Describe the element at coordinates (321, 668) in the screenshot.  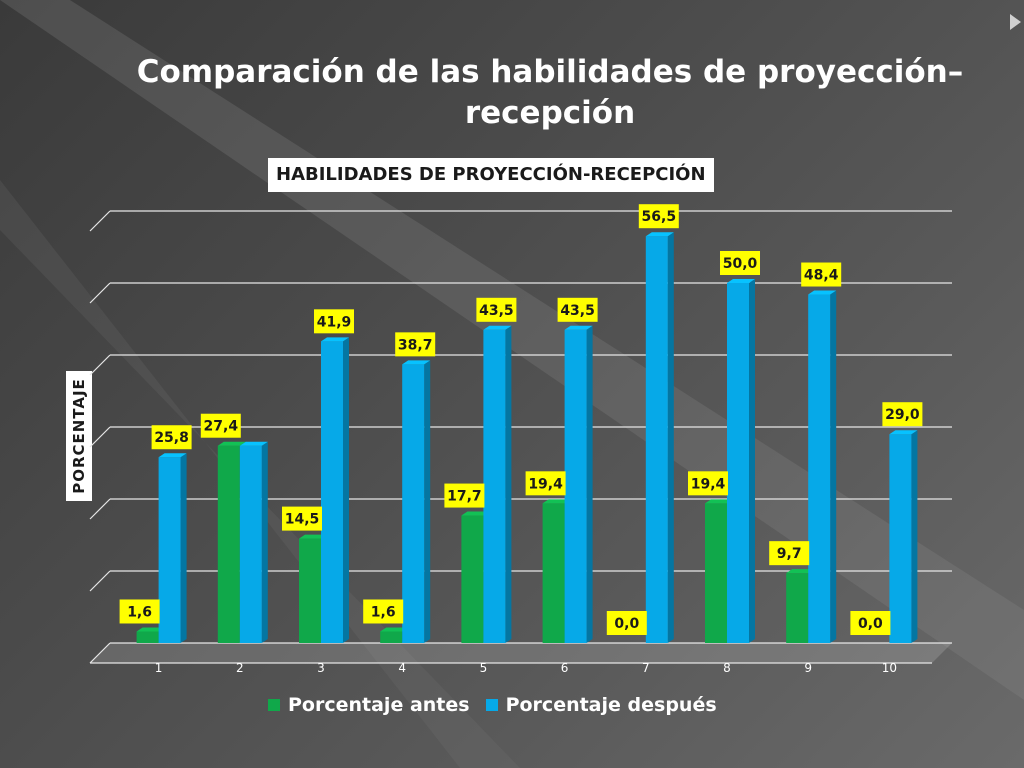
I see `x-tick-label: 3` at that location.